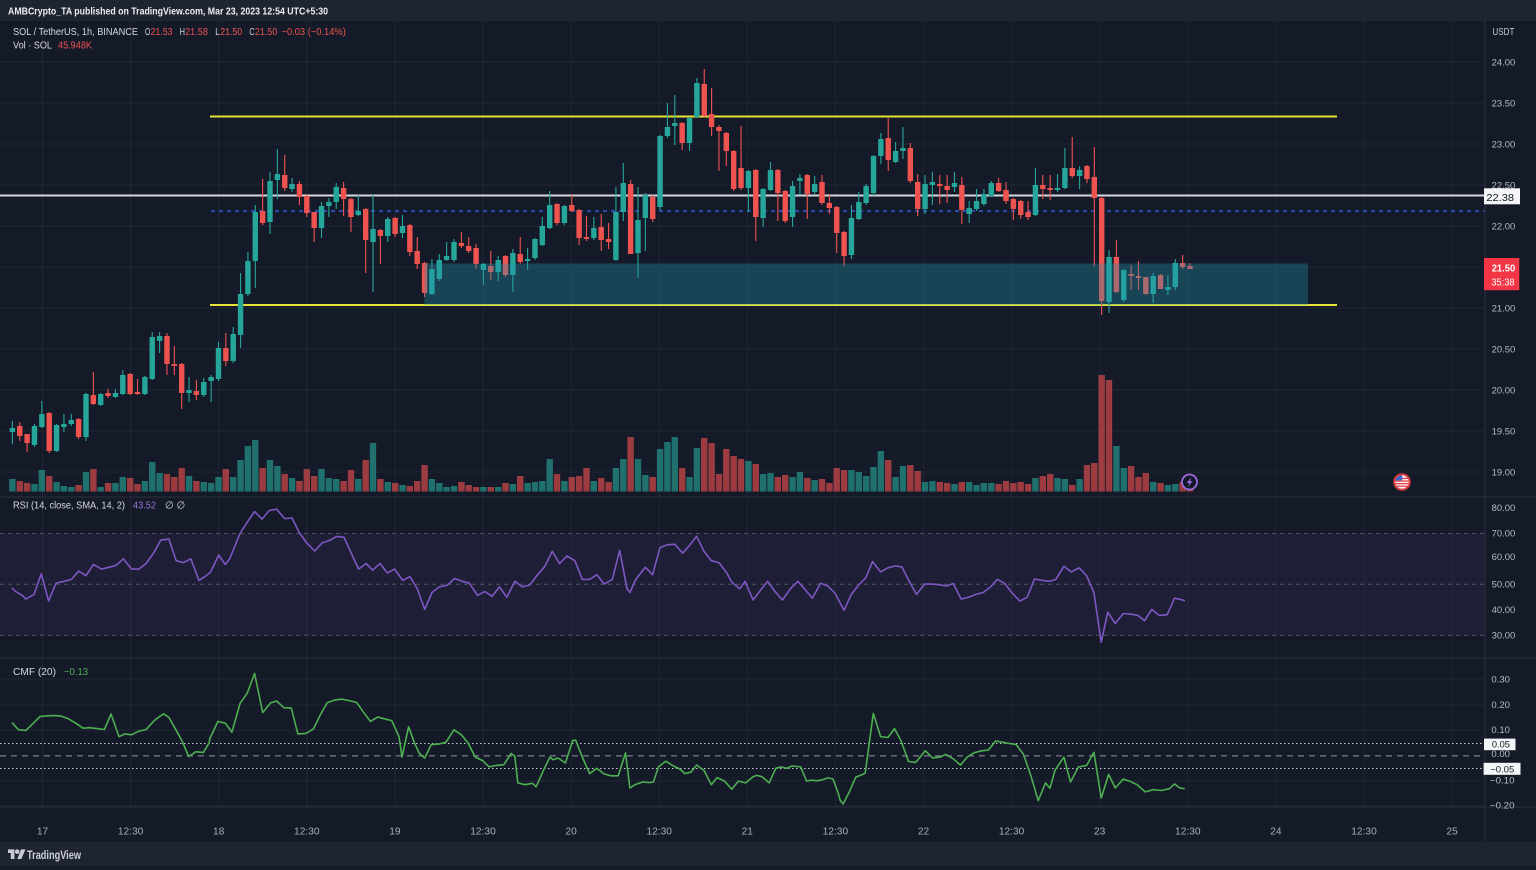  What do you see at coordinates (54, 856) in the screenshot?
I see `svg-text: TradingView` at bounding box center [54, 856].